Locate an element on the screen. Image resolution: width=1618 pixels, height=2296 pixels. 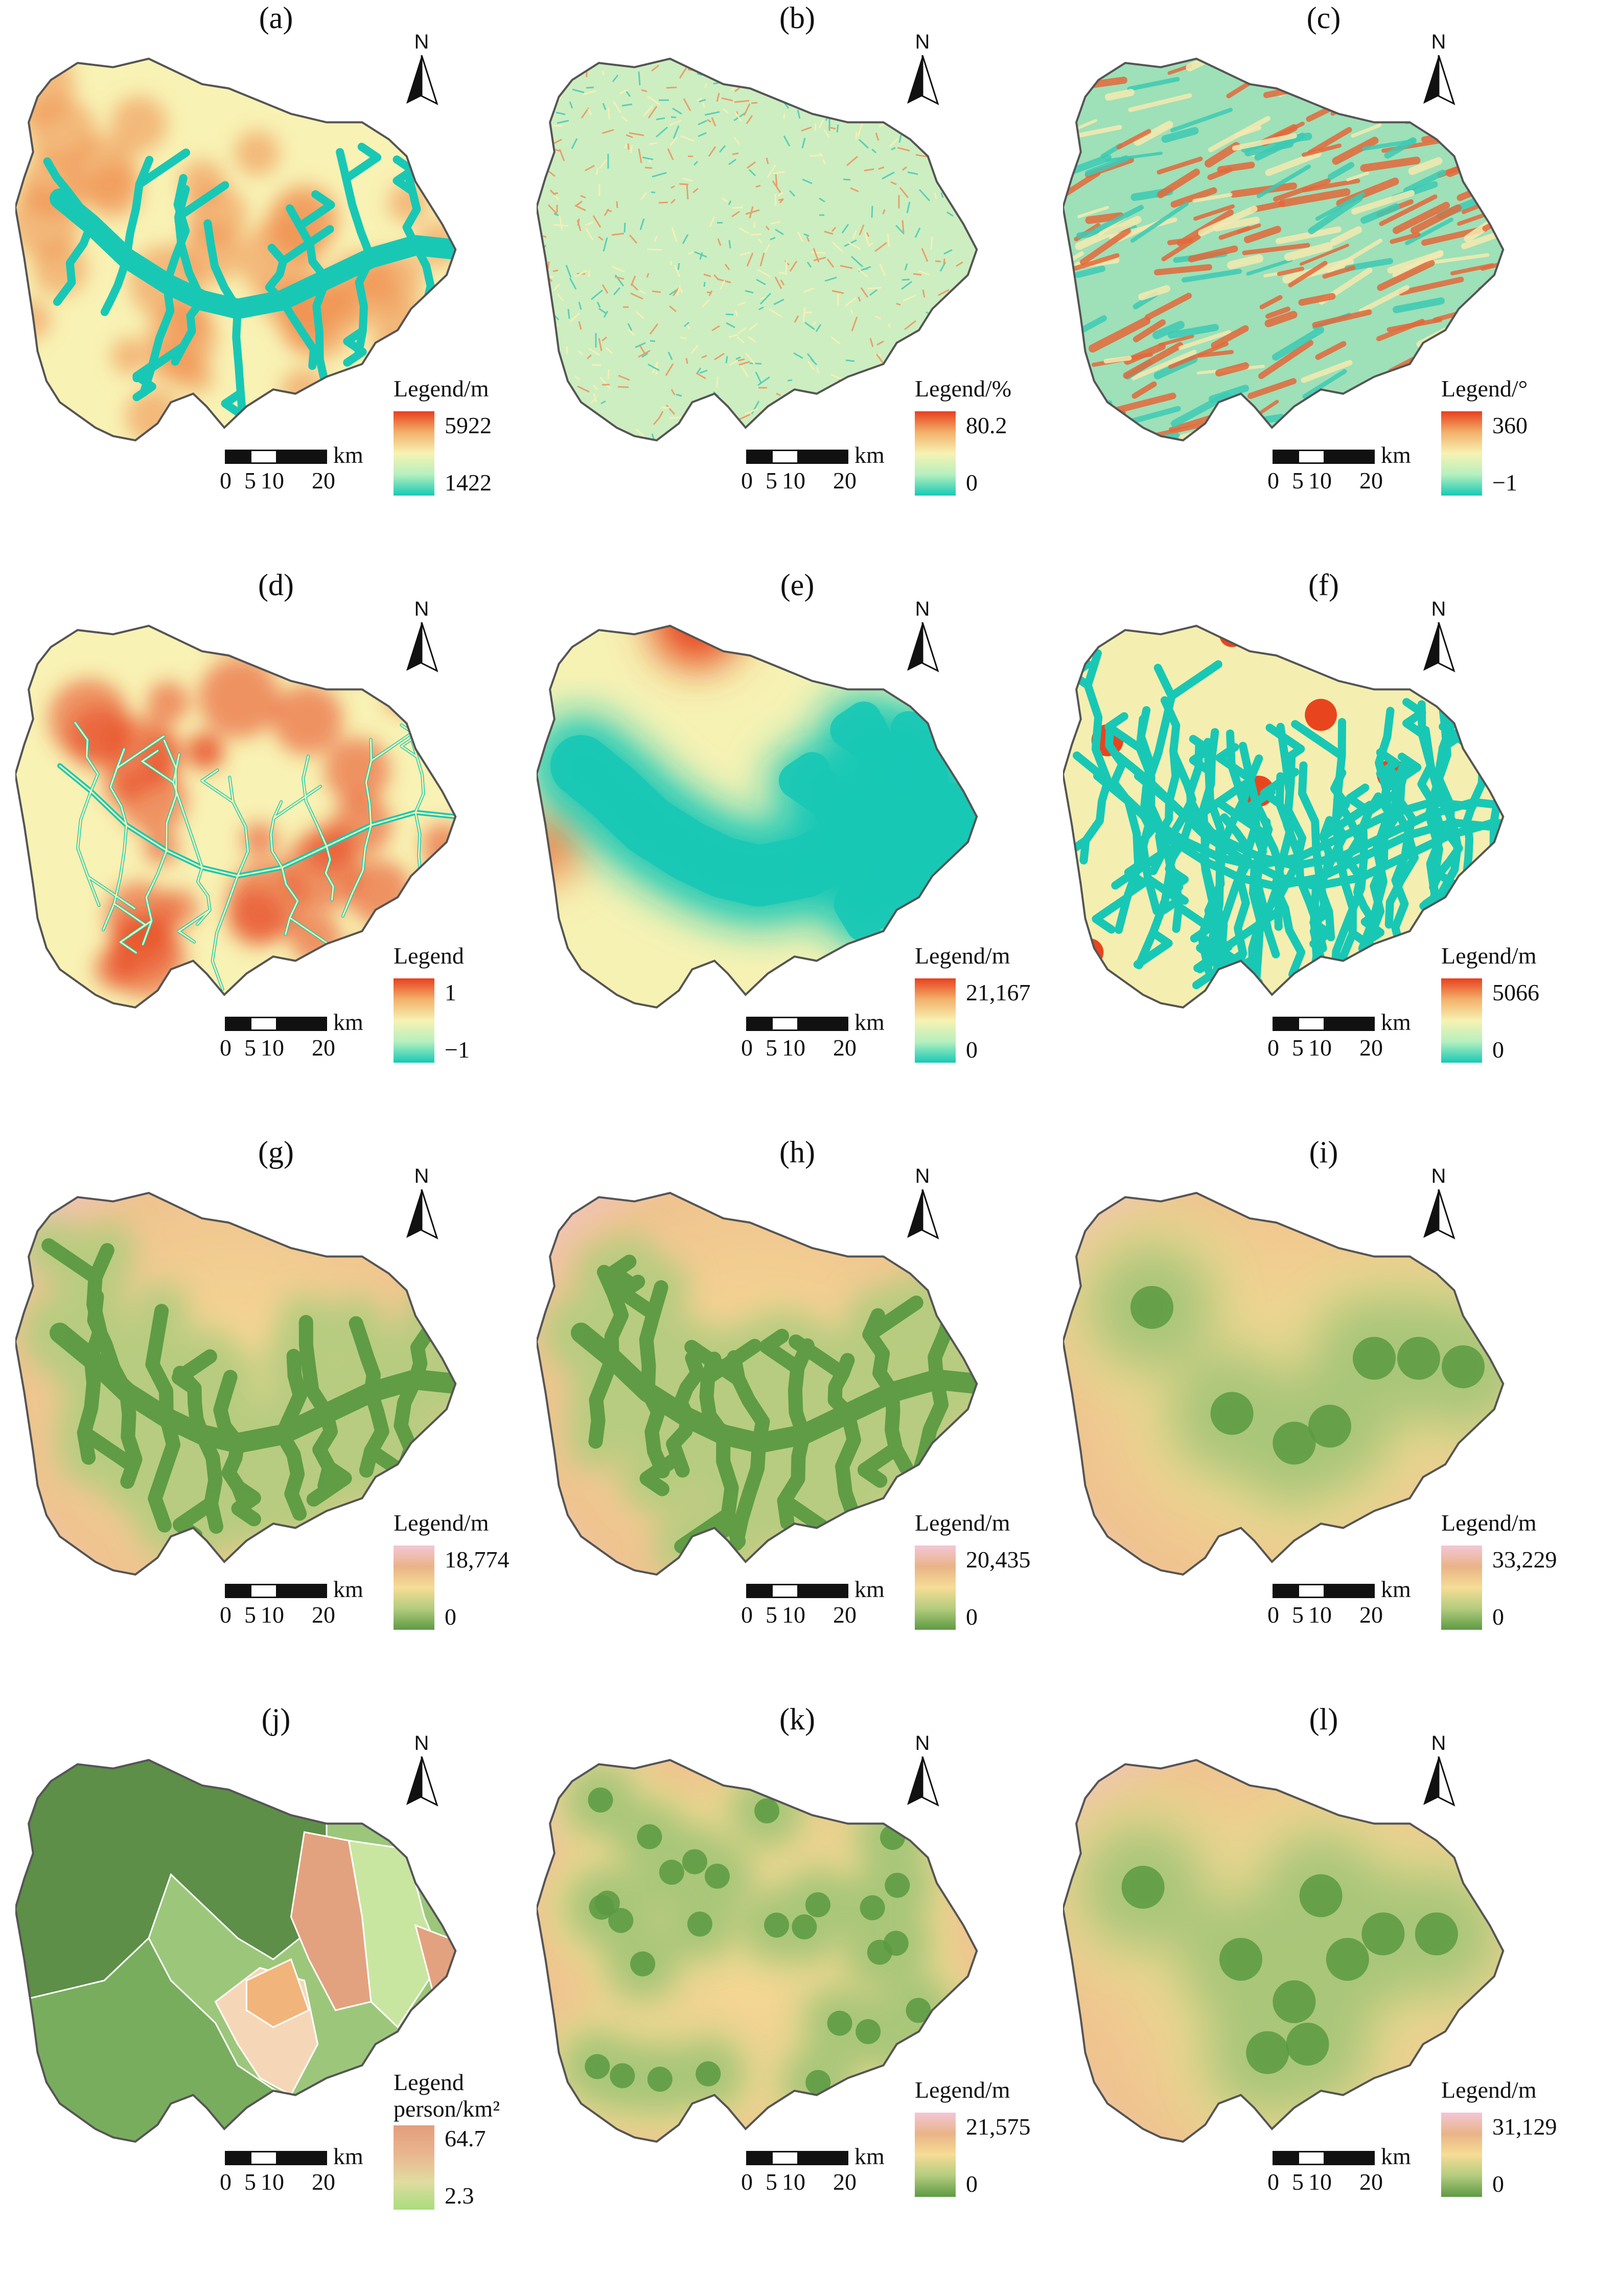
map-panel: (a) N km 0 5 10 20 Legend/m is located at coordinates (276, 283).